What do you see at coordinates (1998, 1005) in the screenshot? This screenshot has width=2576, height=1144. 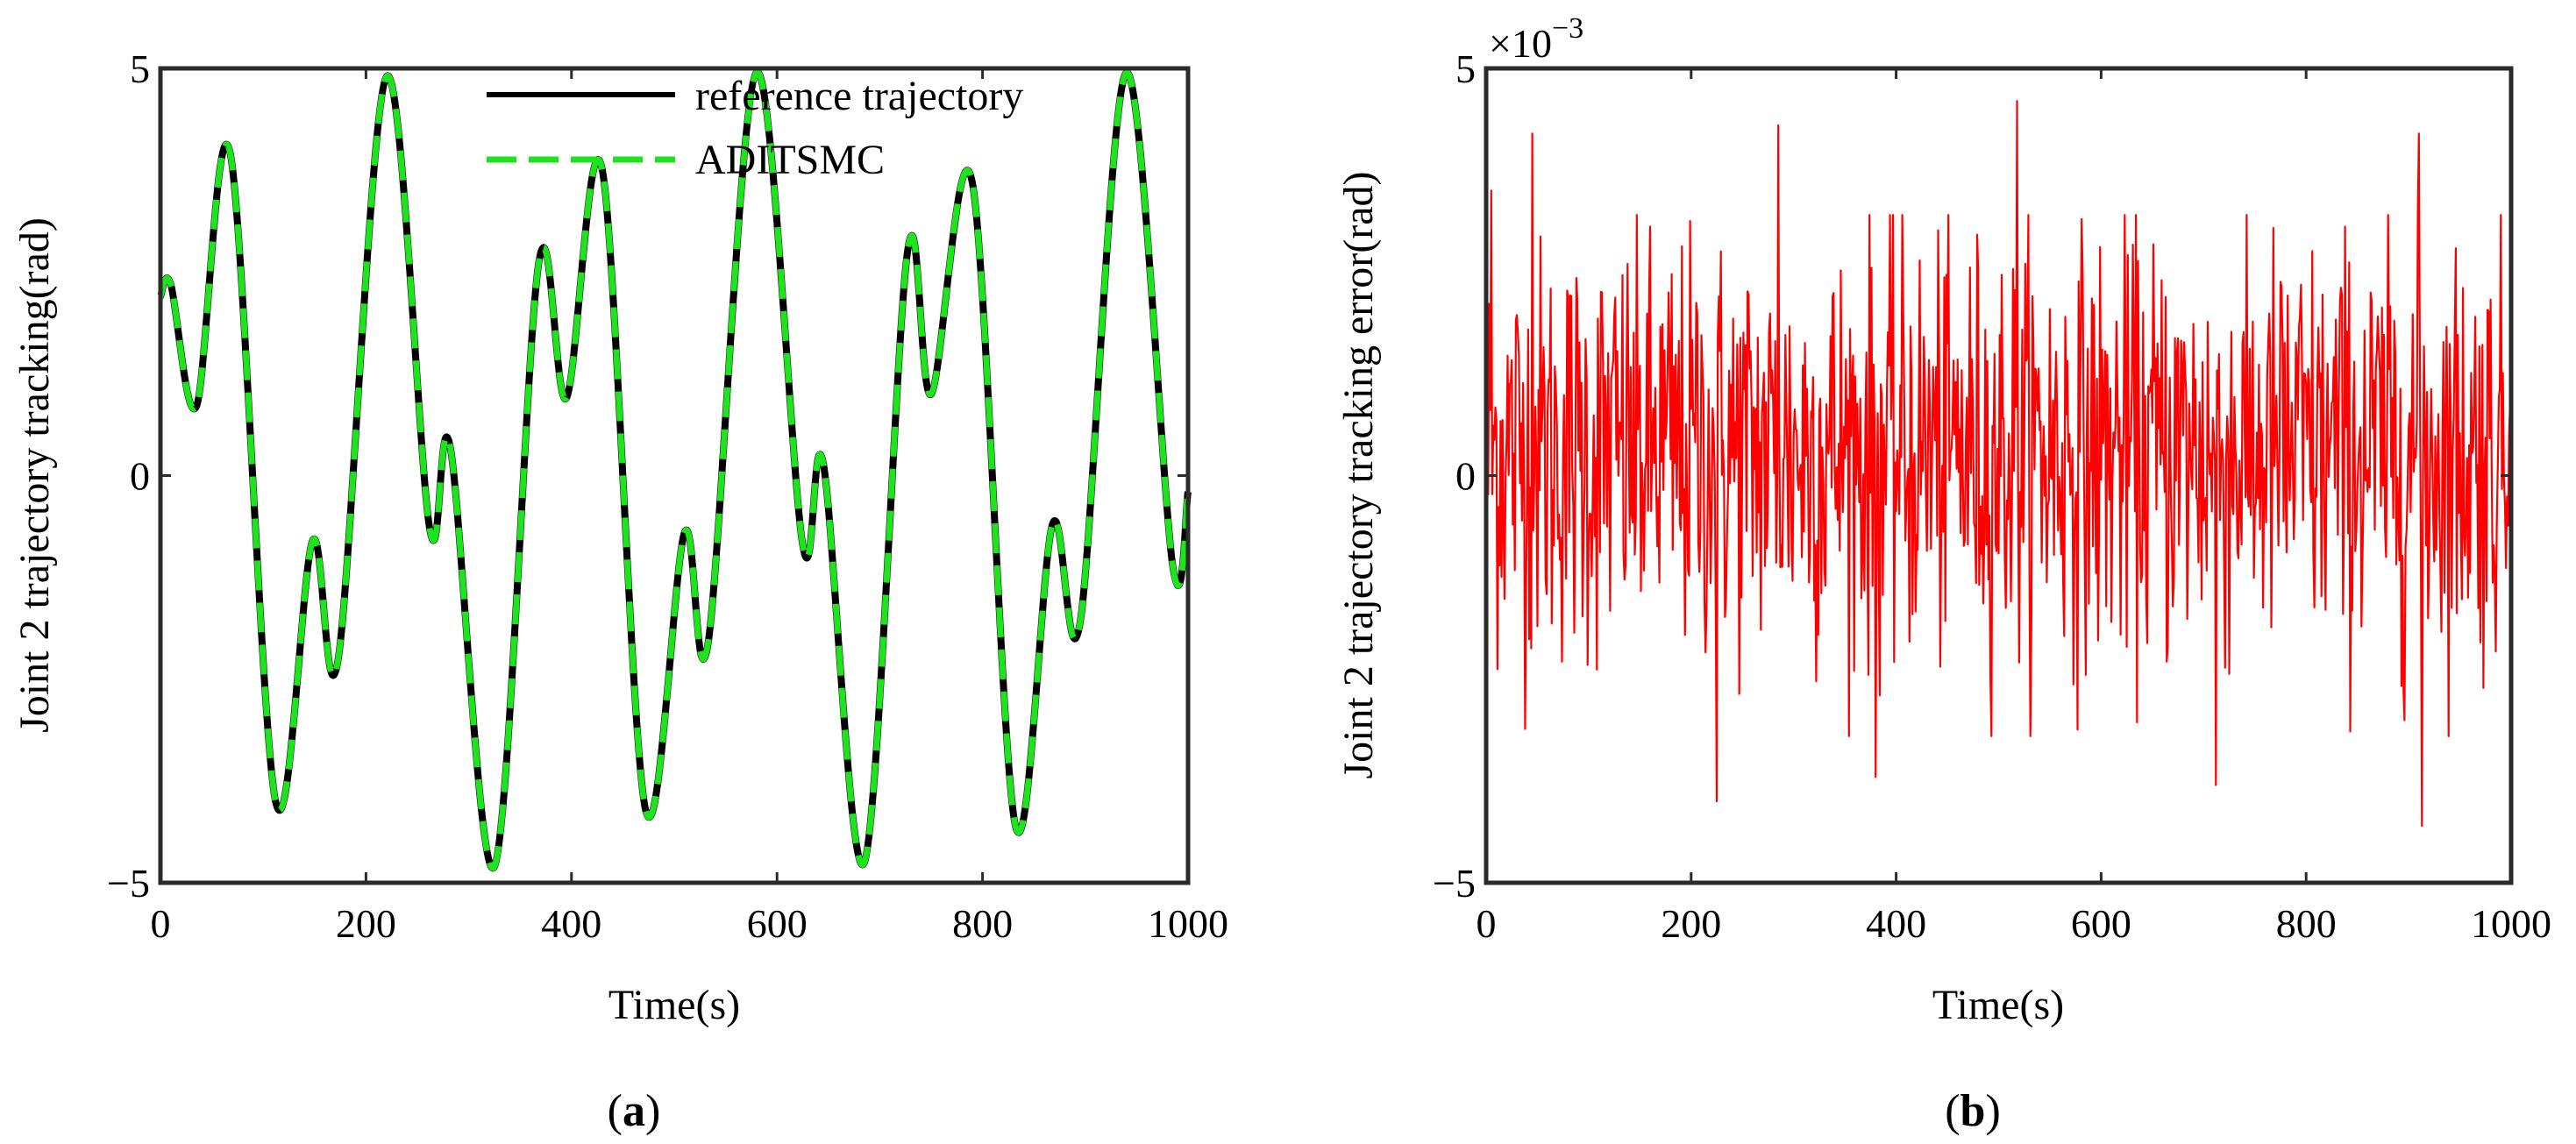 I see `chart-b-xlabel: Time(s)` at bounding box center [1998, 1005].